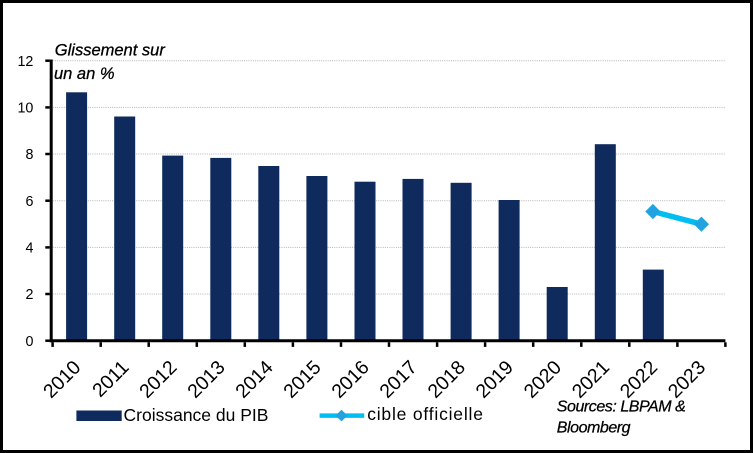 The width and height of the screenshot is (753, 453). What do you see at coordinates (29, 155) in the screenshot?
I see `svg-text: 8` at bounding box center [29, 155].